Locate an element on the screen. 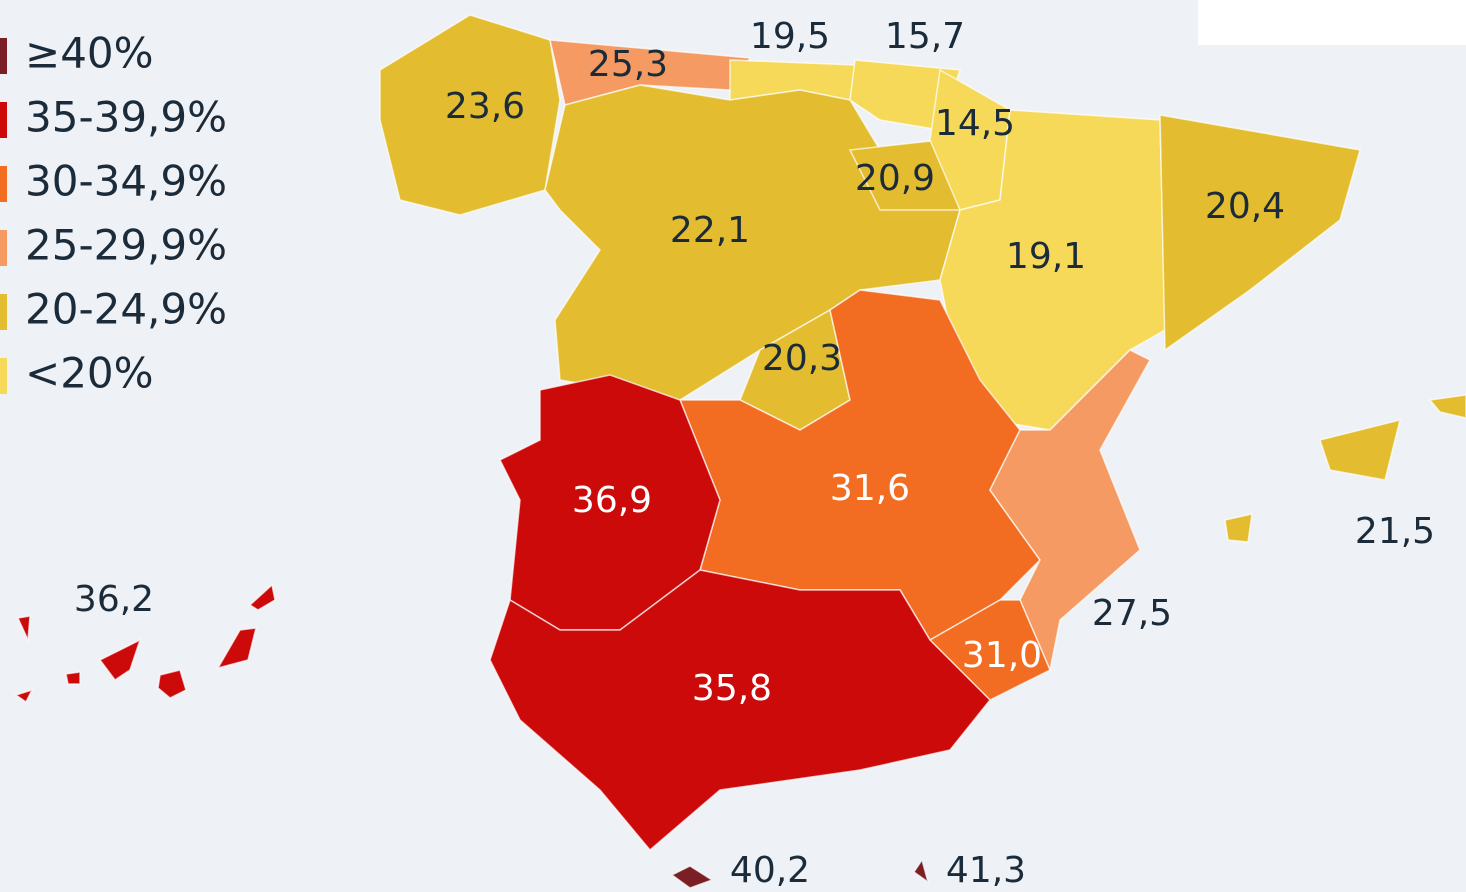 The width and height of the screenshot is (1466, 892). region-value: 15,7 is located at coordinates (925, 36).